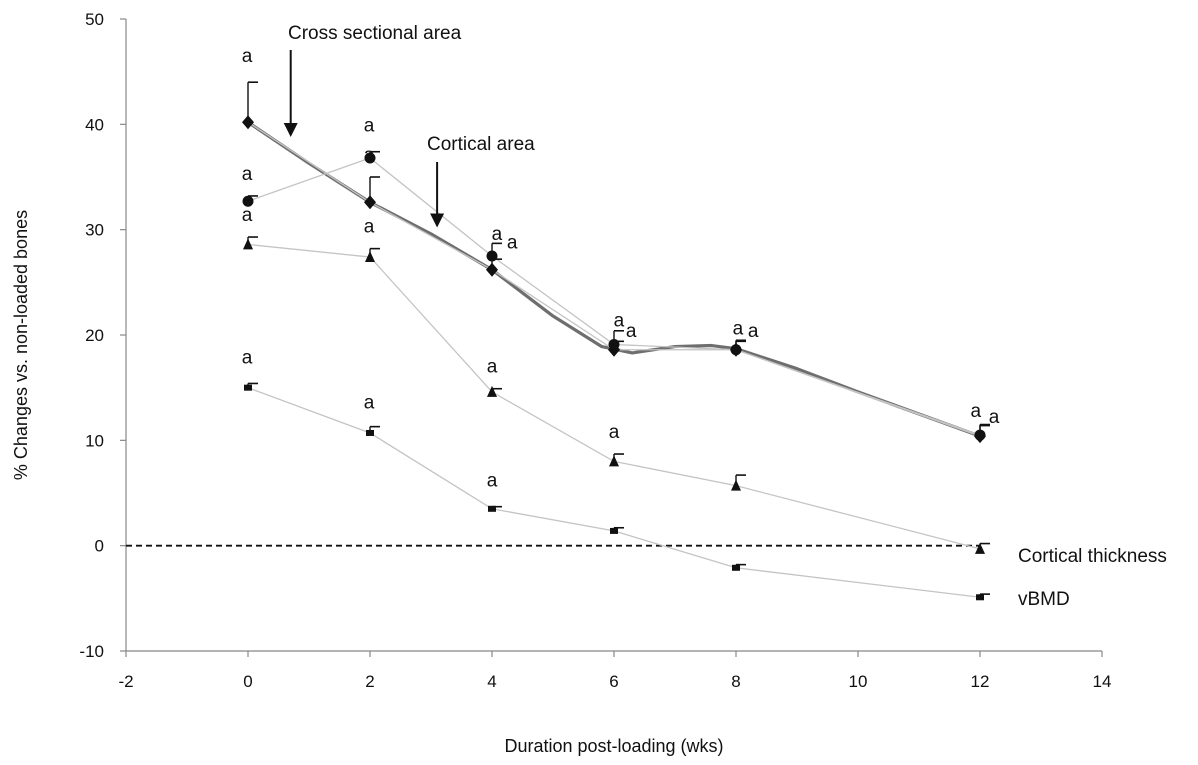 This screenshot has width=1198, height=765. I want to click on y-tick-label: 40, so click(94, 124).